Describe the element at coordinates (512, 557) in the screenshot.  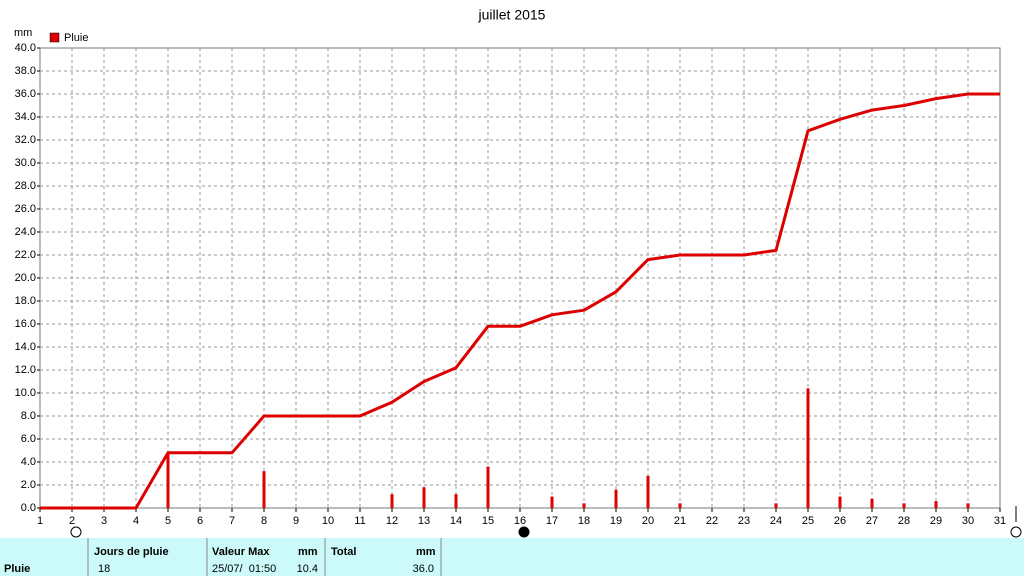
I see `table-background` at that location.